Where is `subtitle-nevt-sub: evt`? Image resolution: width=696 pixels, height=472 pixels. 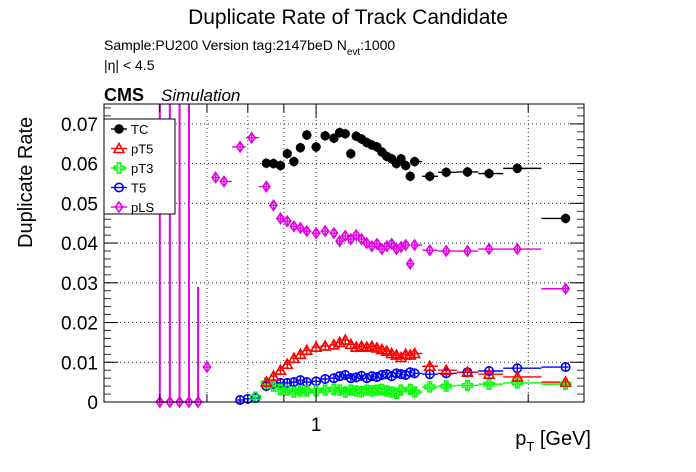 subtitle-nevt-sub: evt is located at coordinates (354, 52).